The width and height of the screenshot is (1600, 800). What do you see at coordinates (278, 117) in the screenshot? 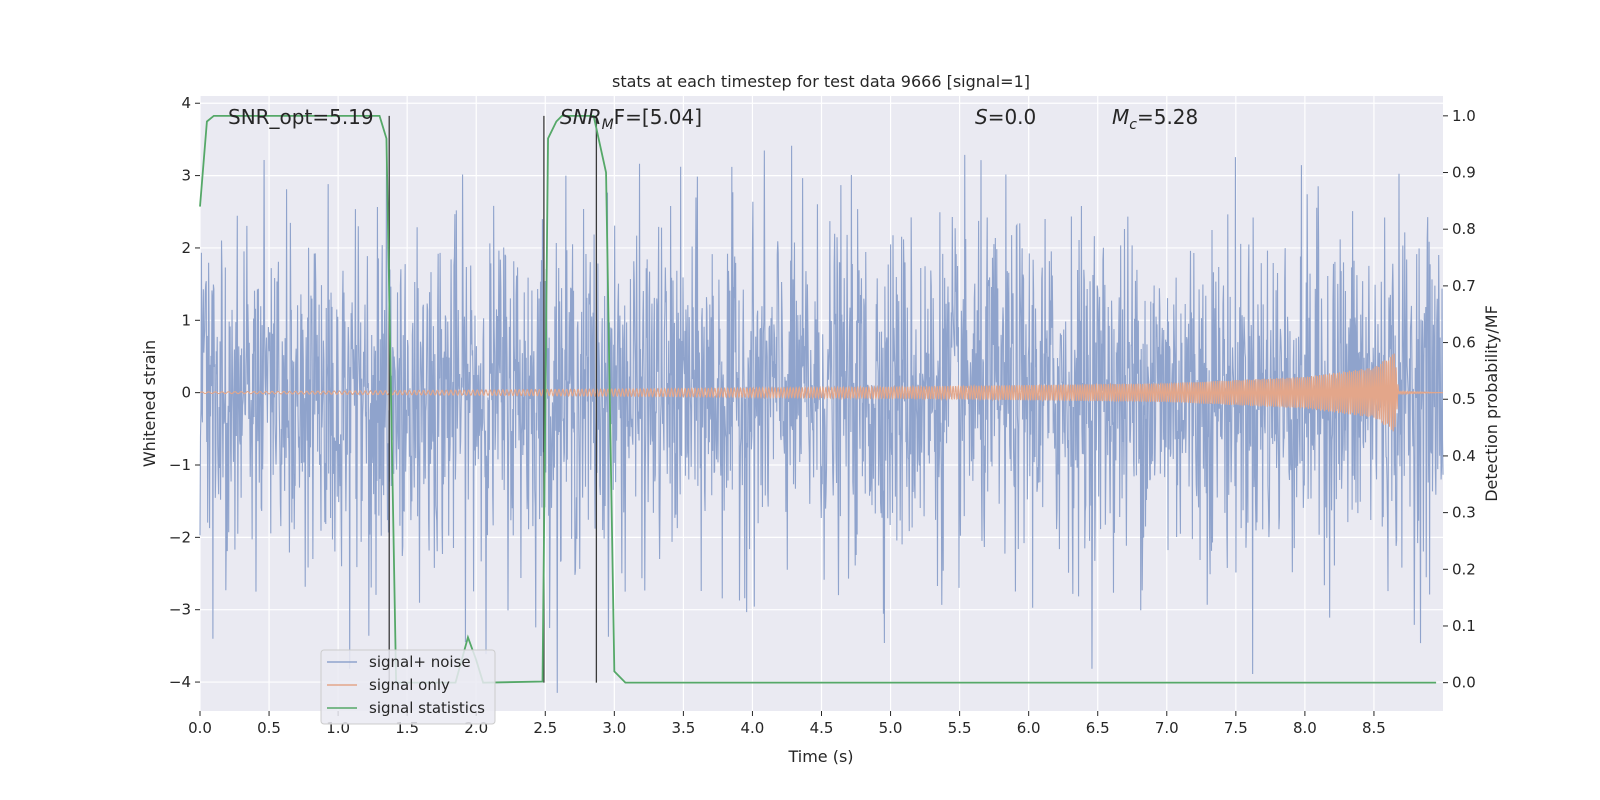
I see `annotation-snr-opt-prefix: SNR_opt=` at bounding box center [278, 117].